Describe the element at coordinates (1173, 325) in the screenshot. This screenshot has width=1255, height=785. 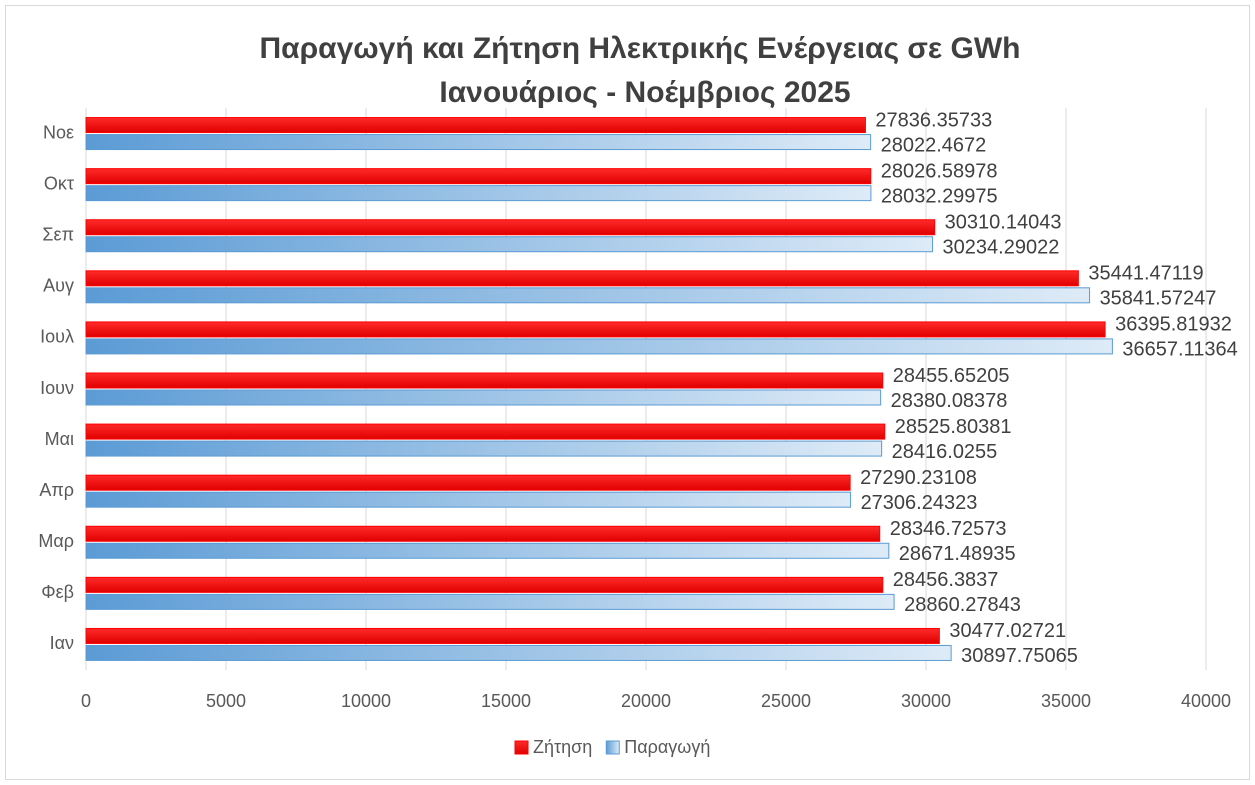
I see `data-label: 36395.81932` at that location.